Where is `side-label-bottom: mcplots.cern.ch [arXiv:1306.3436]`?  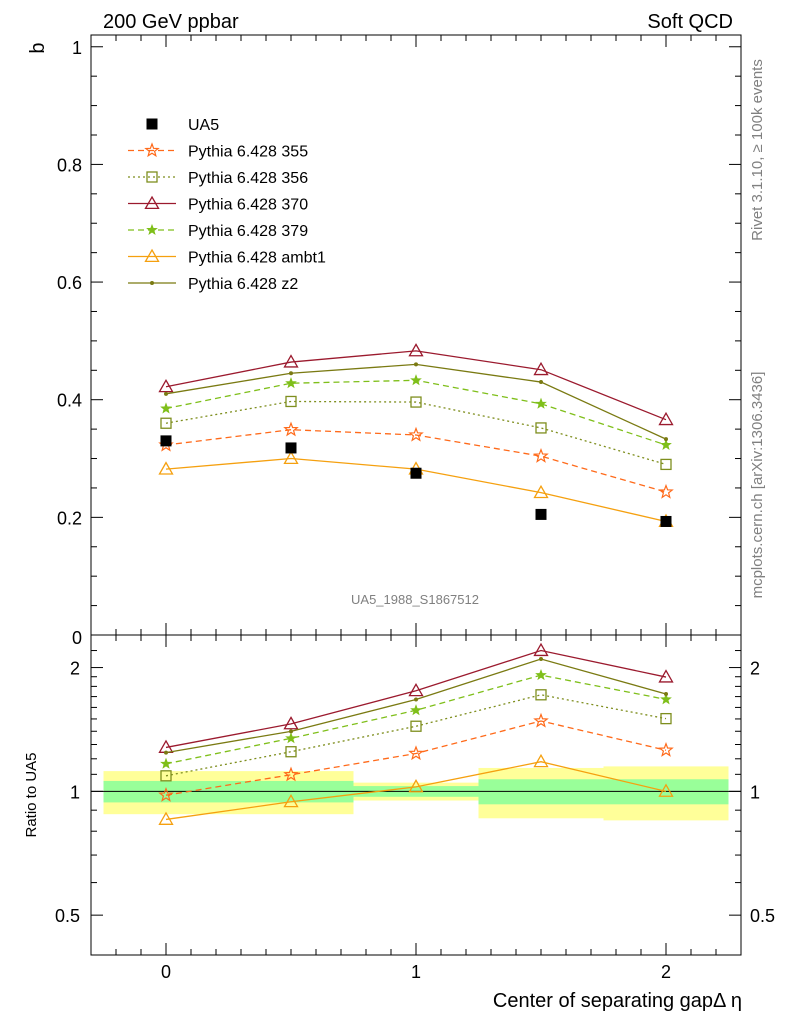
side-label-bottom: mcplots.cern.ch [arXiv:1306.3436] is located at coordinates (757, 485).